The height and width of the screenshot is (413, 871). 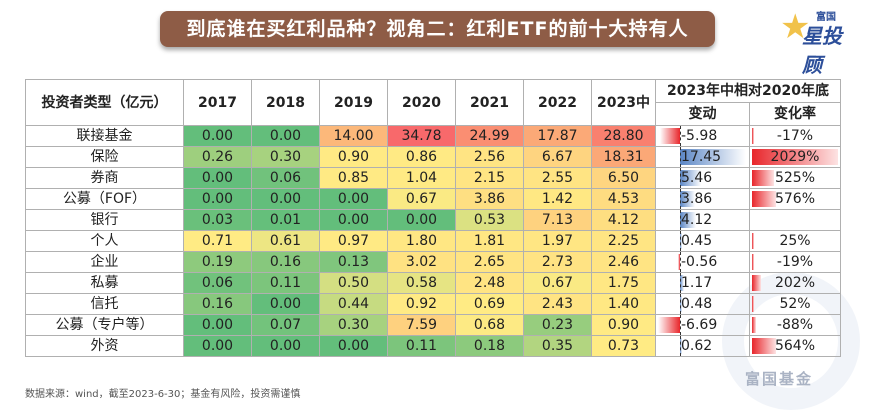 I want to click on value-cell: 0.35, so click(x=557, y=346).